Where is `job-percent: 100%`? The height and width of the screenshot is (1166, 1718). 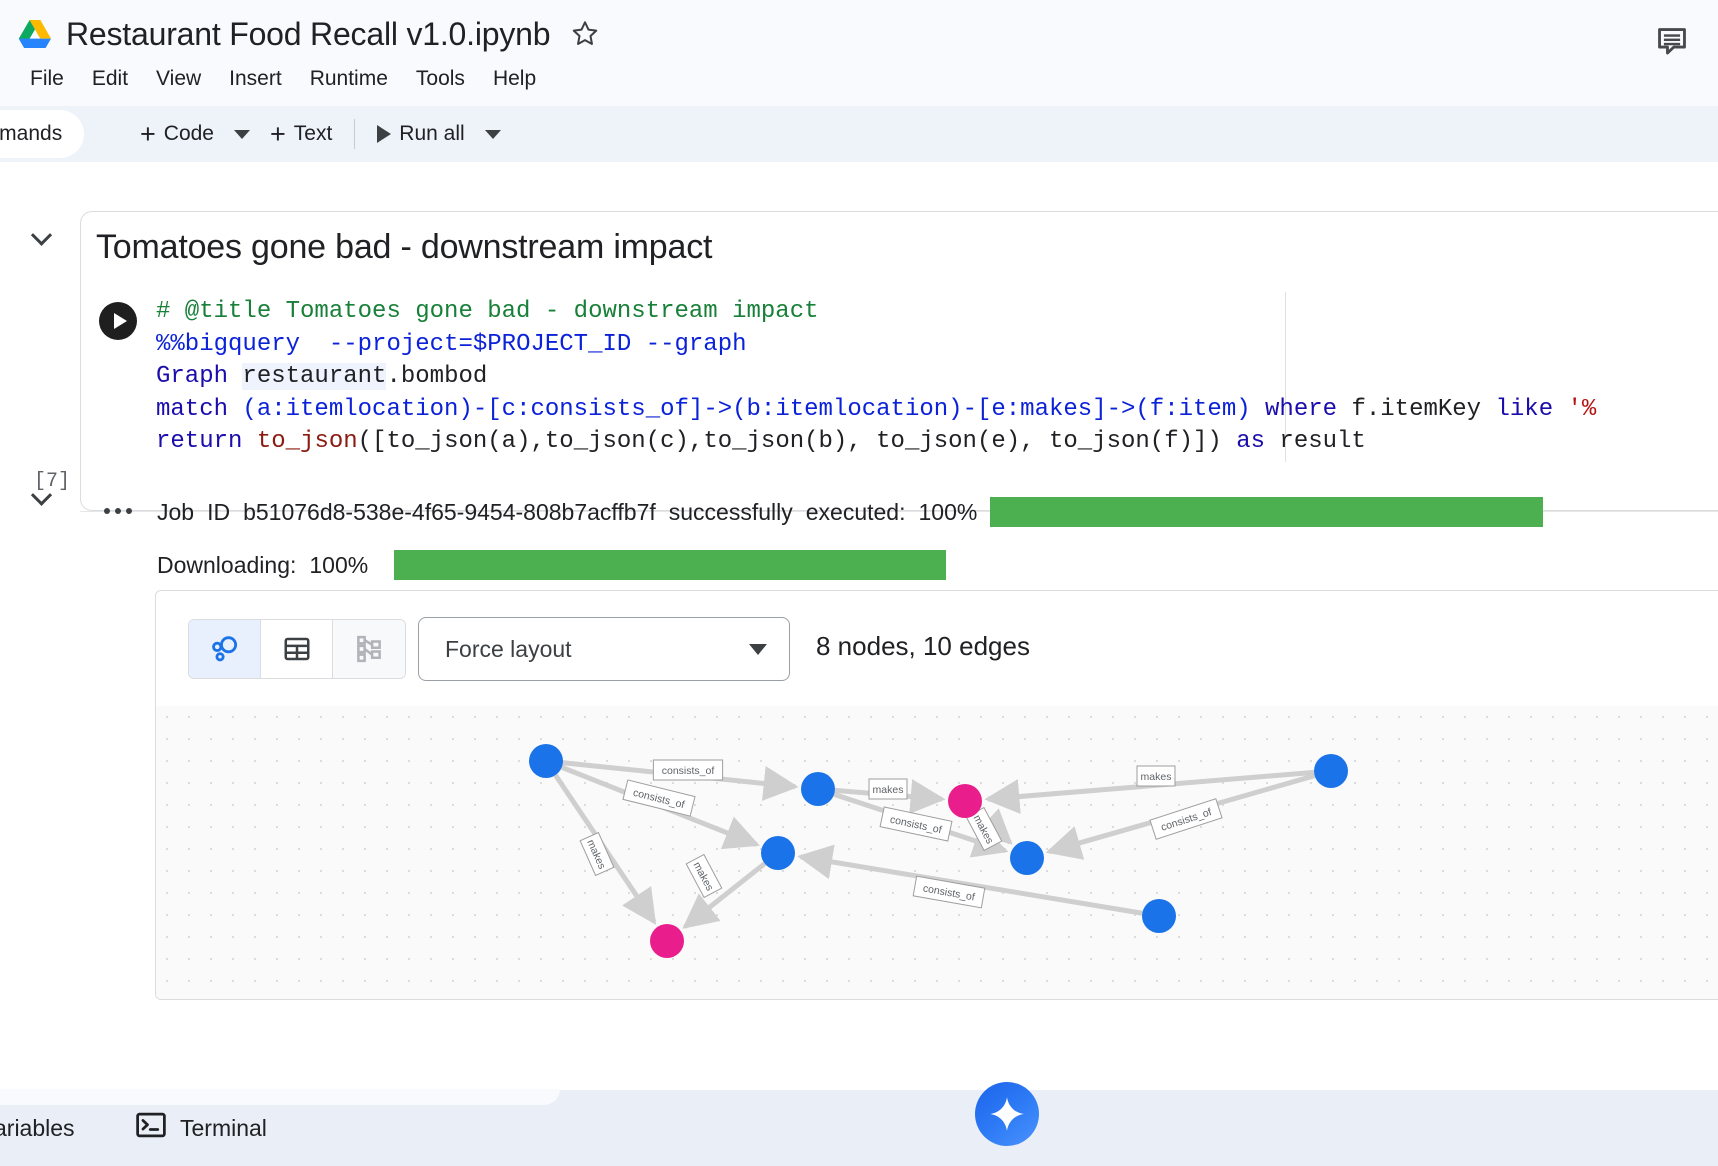 job-percent: 100% is located at coordinates (948, 511).